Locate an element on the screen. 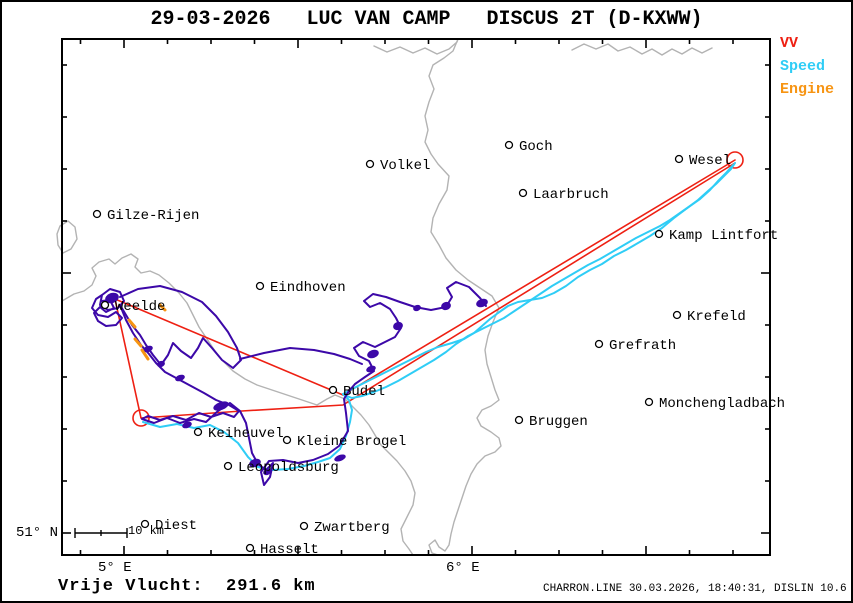 The image size is (853, 603). town-label: Monchengladbach is located at coordinates (722, 404).